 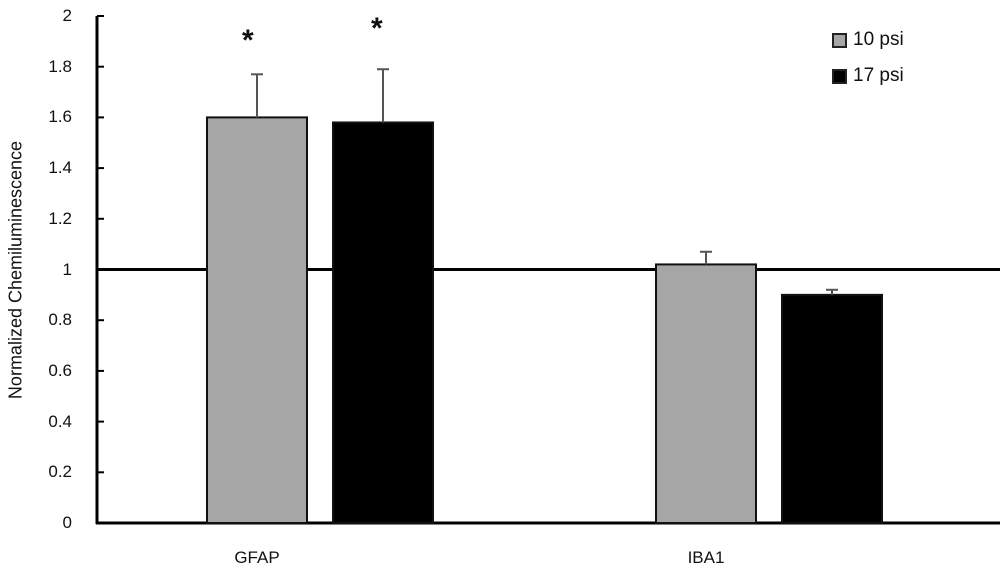 I want to click on y-tick-label: 0, so click(x=67, y=522).